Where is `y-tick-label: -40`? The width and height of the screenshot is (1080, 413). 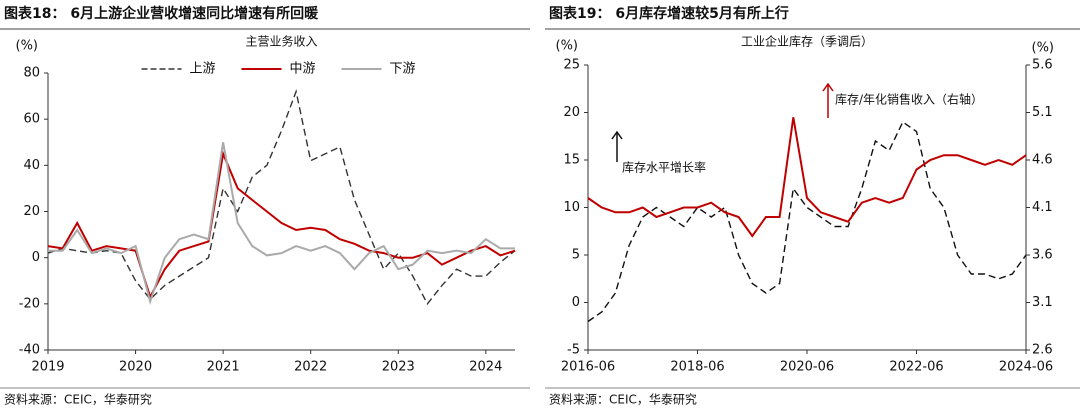 y-tick-label: -40 is located at coordinates (29, 350).